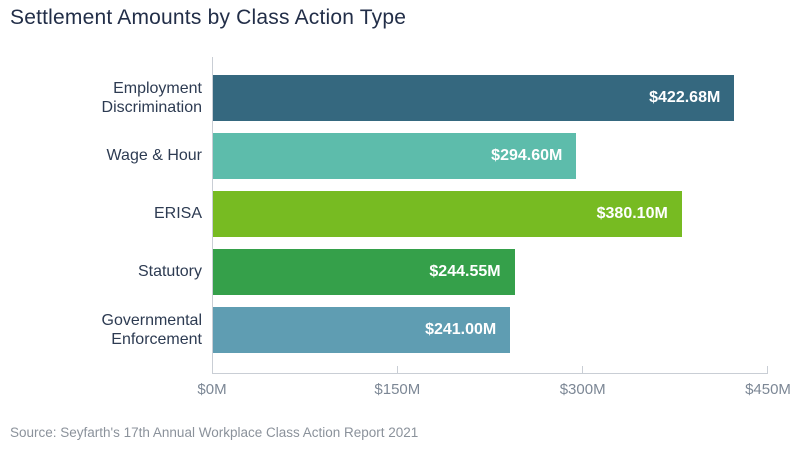 Image resolution: width=800 pixels, height=450 pixels. Describe the element at coordinates (362, 330) in the screenshot. I see `bar: $241.00M` at that location.